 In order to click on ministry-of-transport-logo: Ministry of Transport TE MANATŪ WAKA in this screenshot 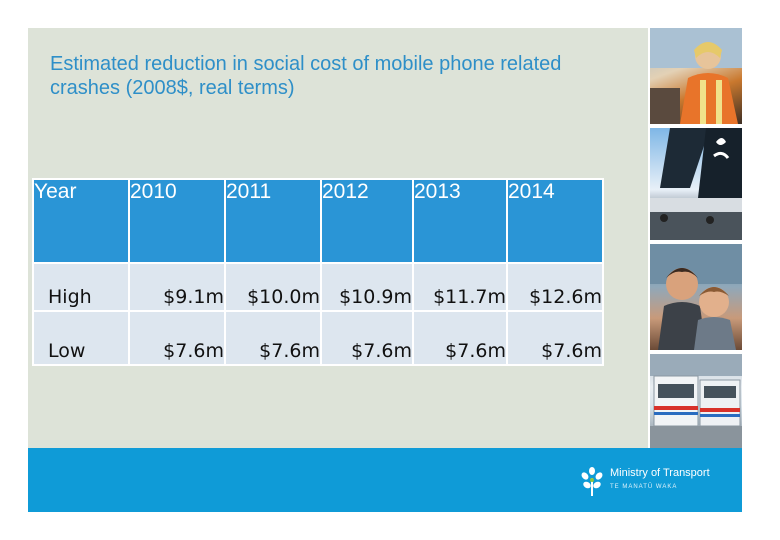, I will do `click(658, 481)`.